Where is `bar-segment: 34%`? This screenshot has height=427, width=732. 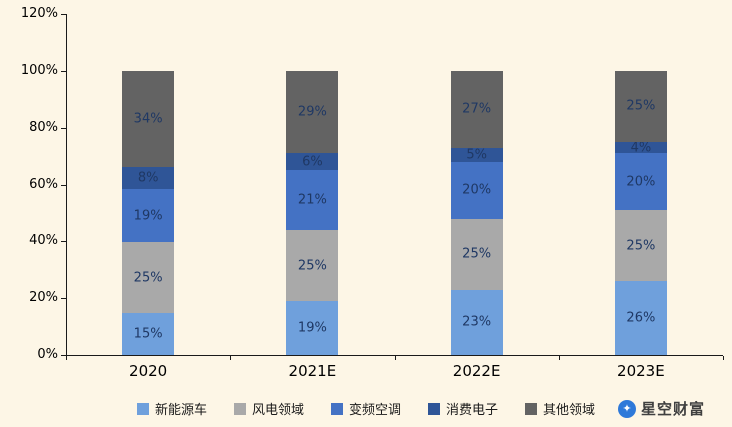
bar-segment: 34% is located at coordinates (148, 118).